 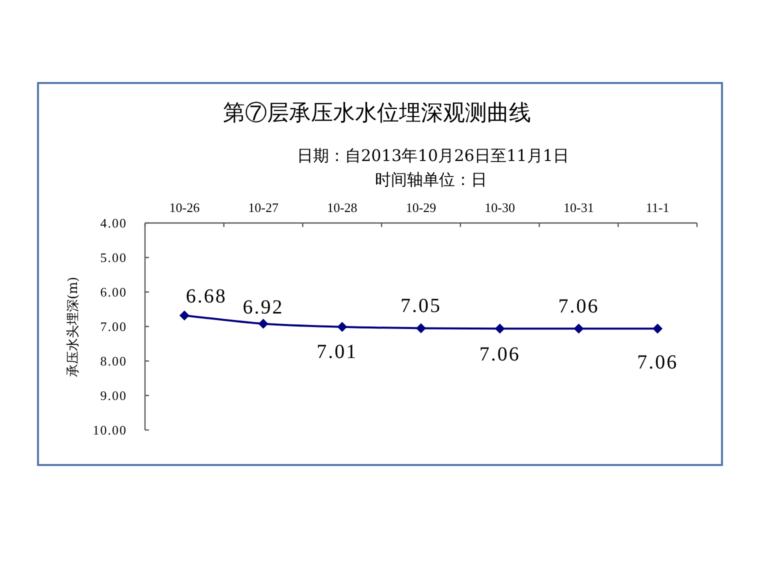 I want to click on title: 第⑦层承压水水位埋深观测曲线, so click(x=377, y=113).